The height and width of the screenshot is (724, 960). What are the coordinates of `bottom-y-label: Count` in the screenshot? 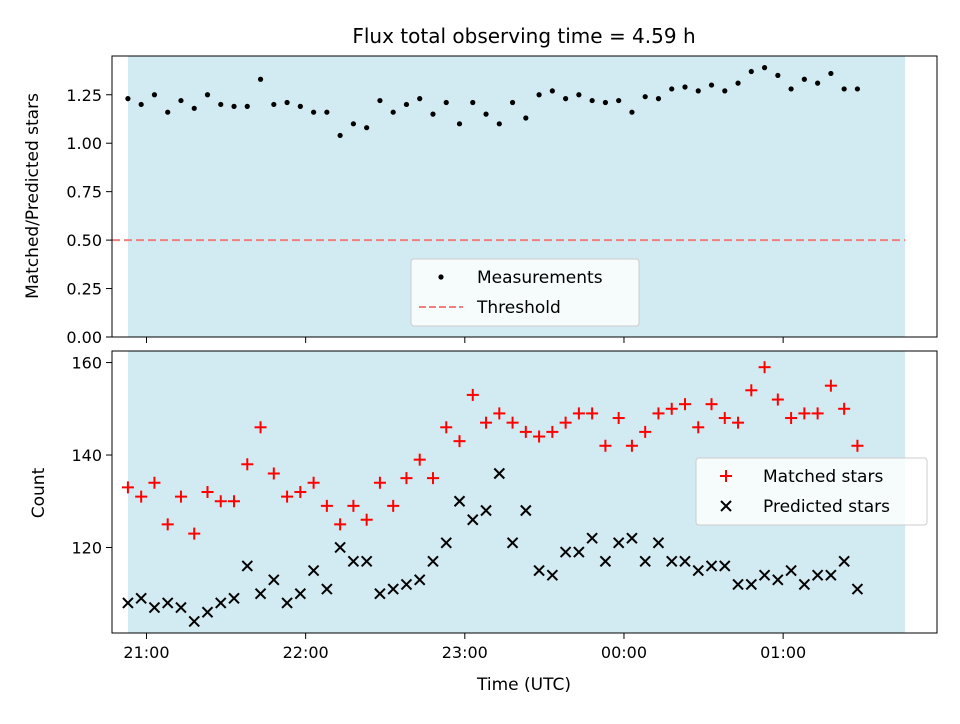 It's located at (39, 492).